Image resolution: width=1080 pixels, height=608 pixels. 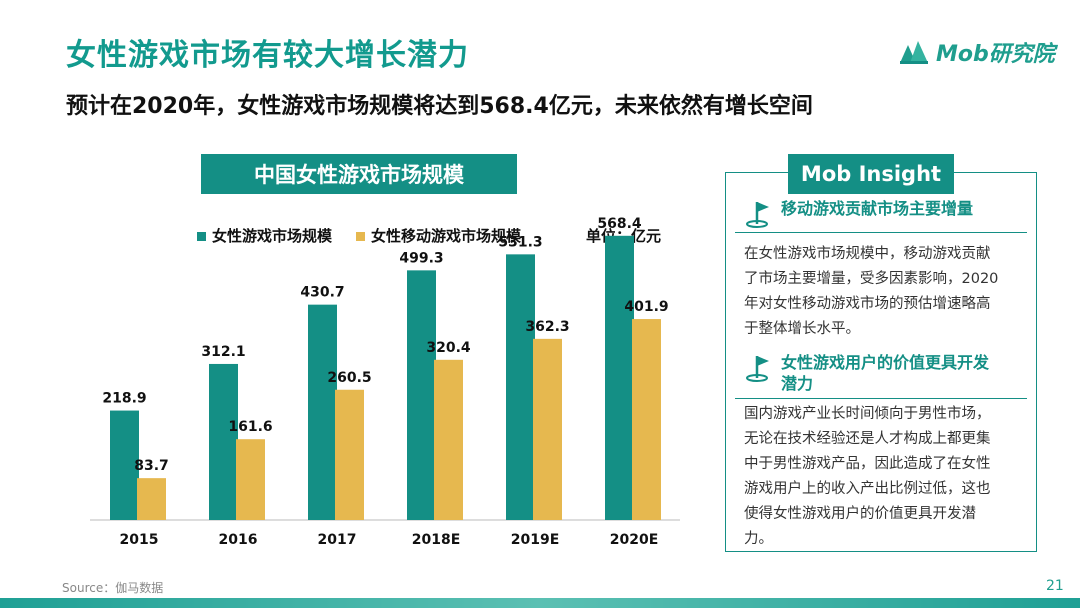 I want to click on page-title: 女性游戏市场有较大增长潜力, so click(x=267, y=55).